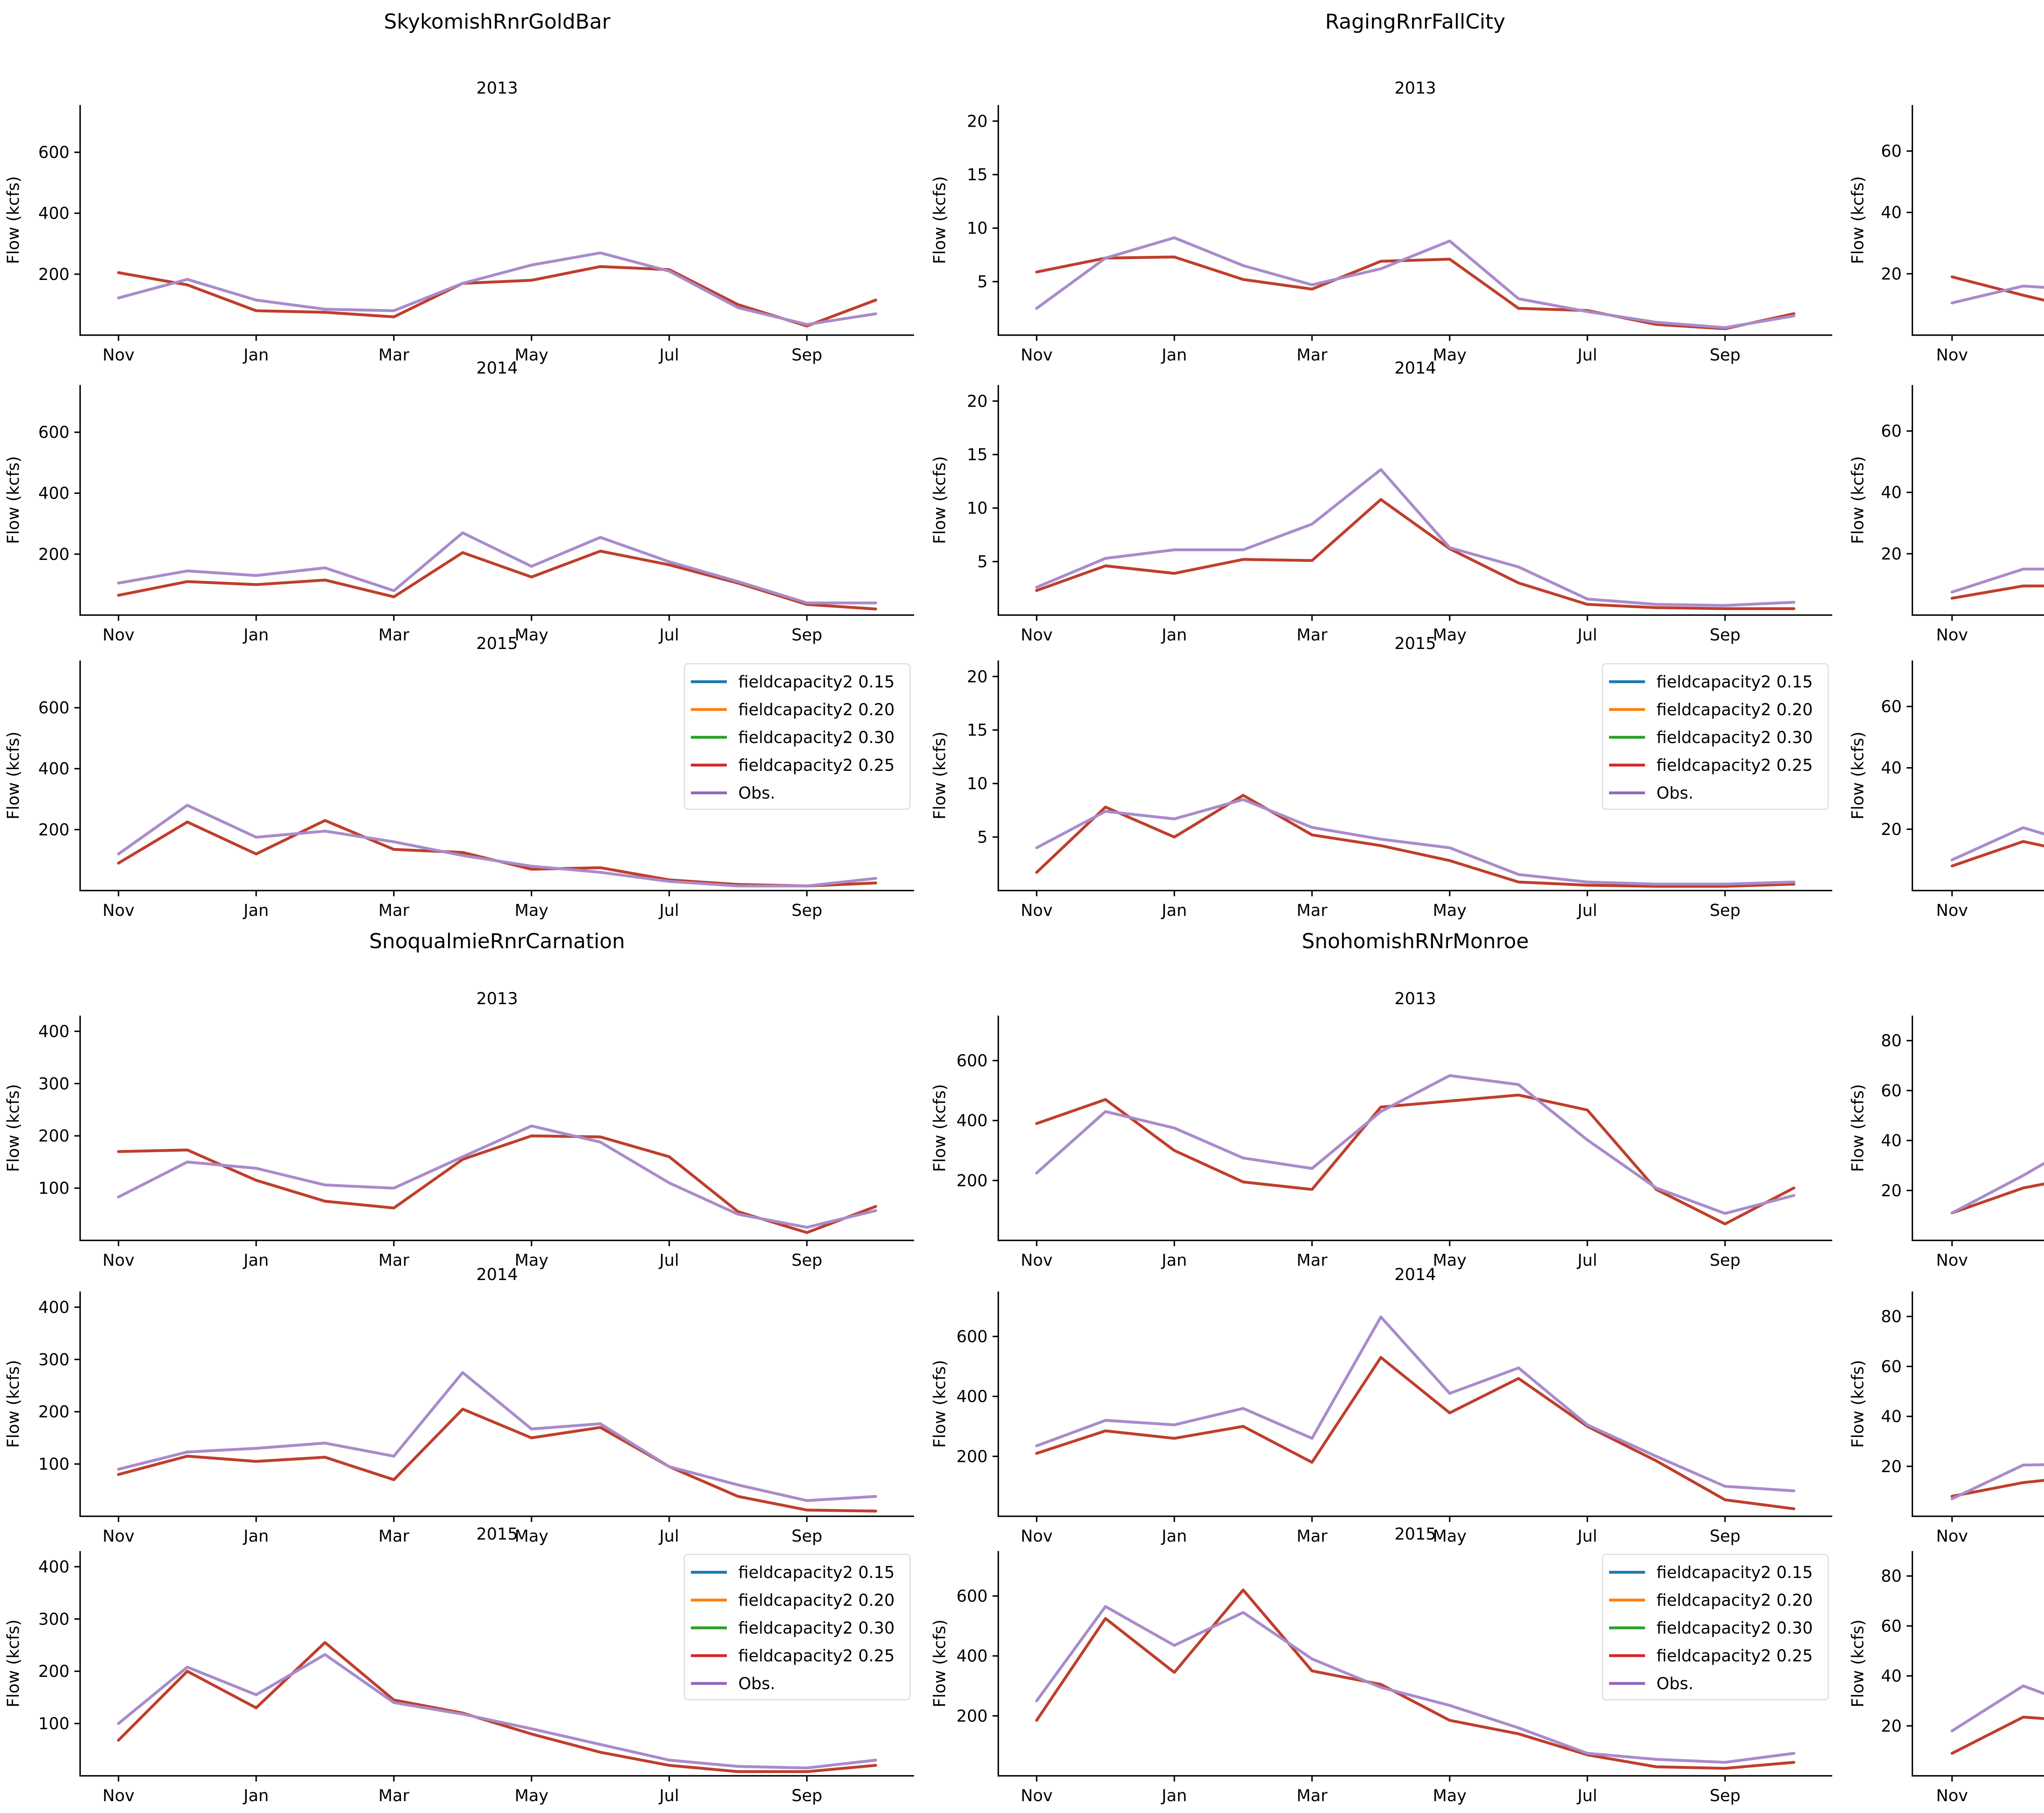 This screenshot has height=1813, width=2044. What do you see at coordinates (1415, 368) in the screenshot?
I see `subplot-year-title: 2014` at bounding box center [1415, 368].